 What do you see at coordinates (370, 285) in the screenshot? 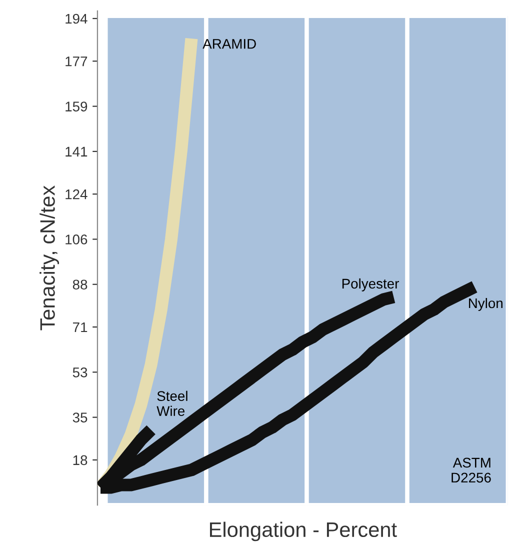
I see `series-label: Polyester` at bounding box center [370, 285].